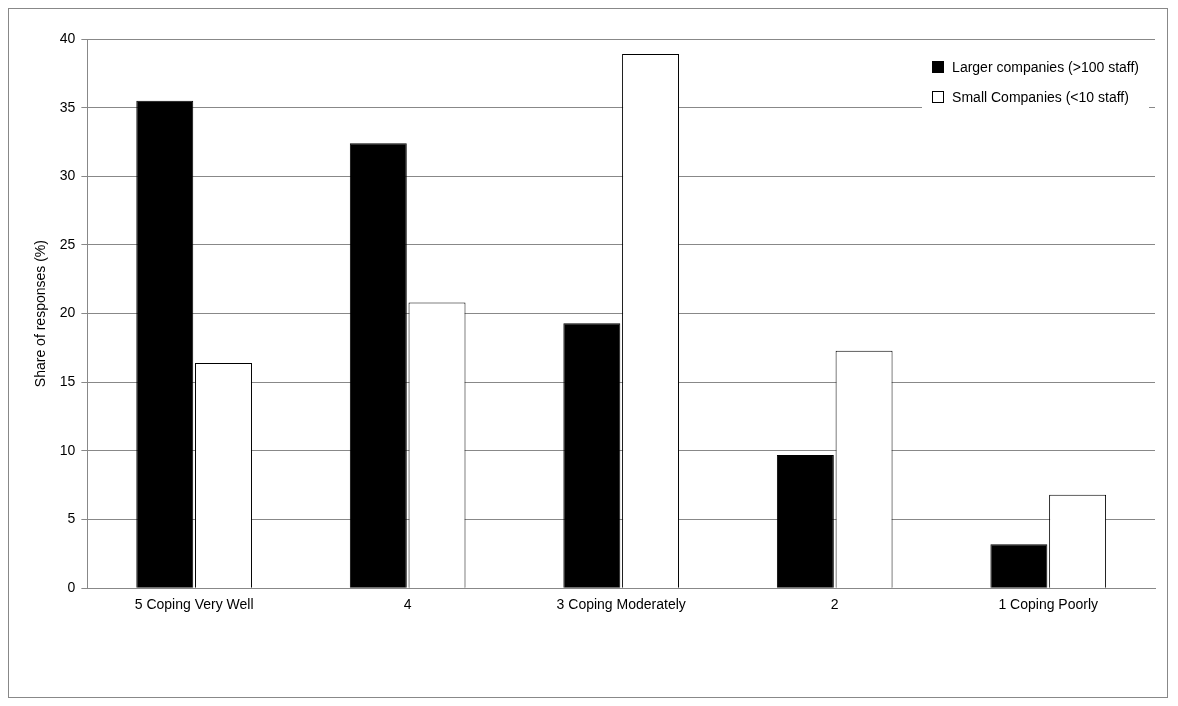 Image resolution: width=1178 pixels, height=706 pixels. Describe the element at coordinates (40, 314) in the screenshot. I see `y-axis-title: Share of responses (%)` at that location.